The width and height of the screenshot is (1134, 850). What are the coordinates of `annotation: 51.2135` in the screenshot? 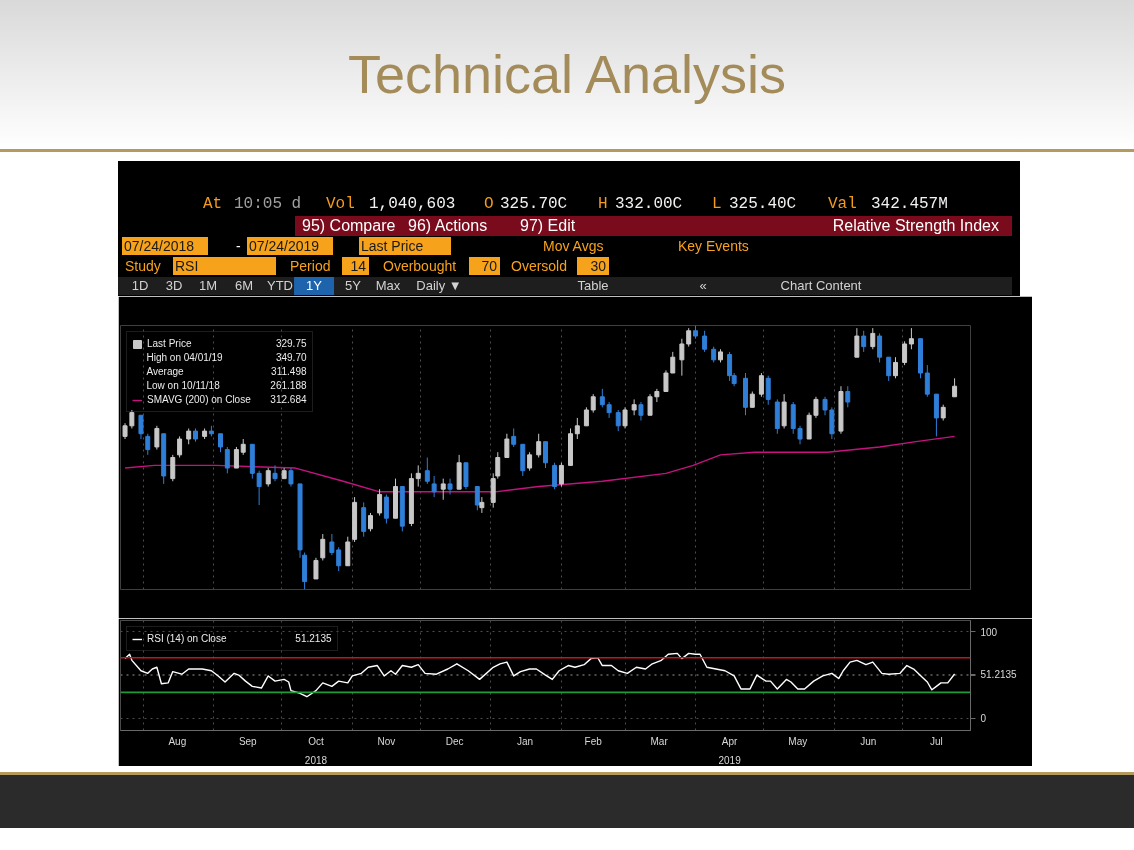 It's located at (313, 638).